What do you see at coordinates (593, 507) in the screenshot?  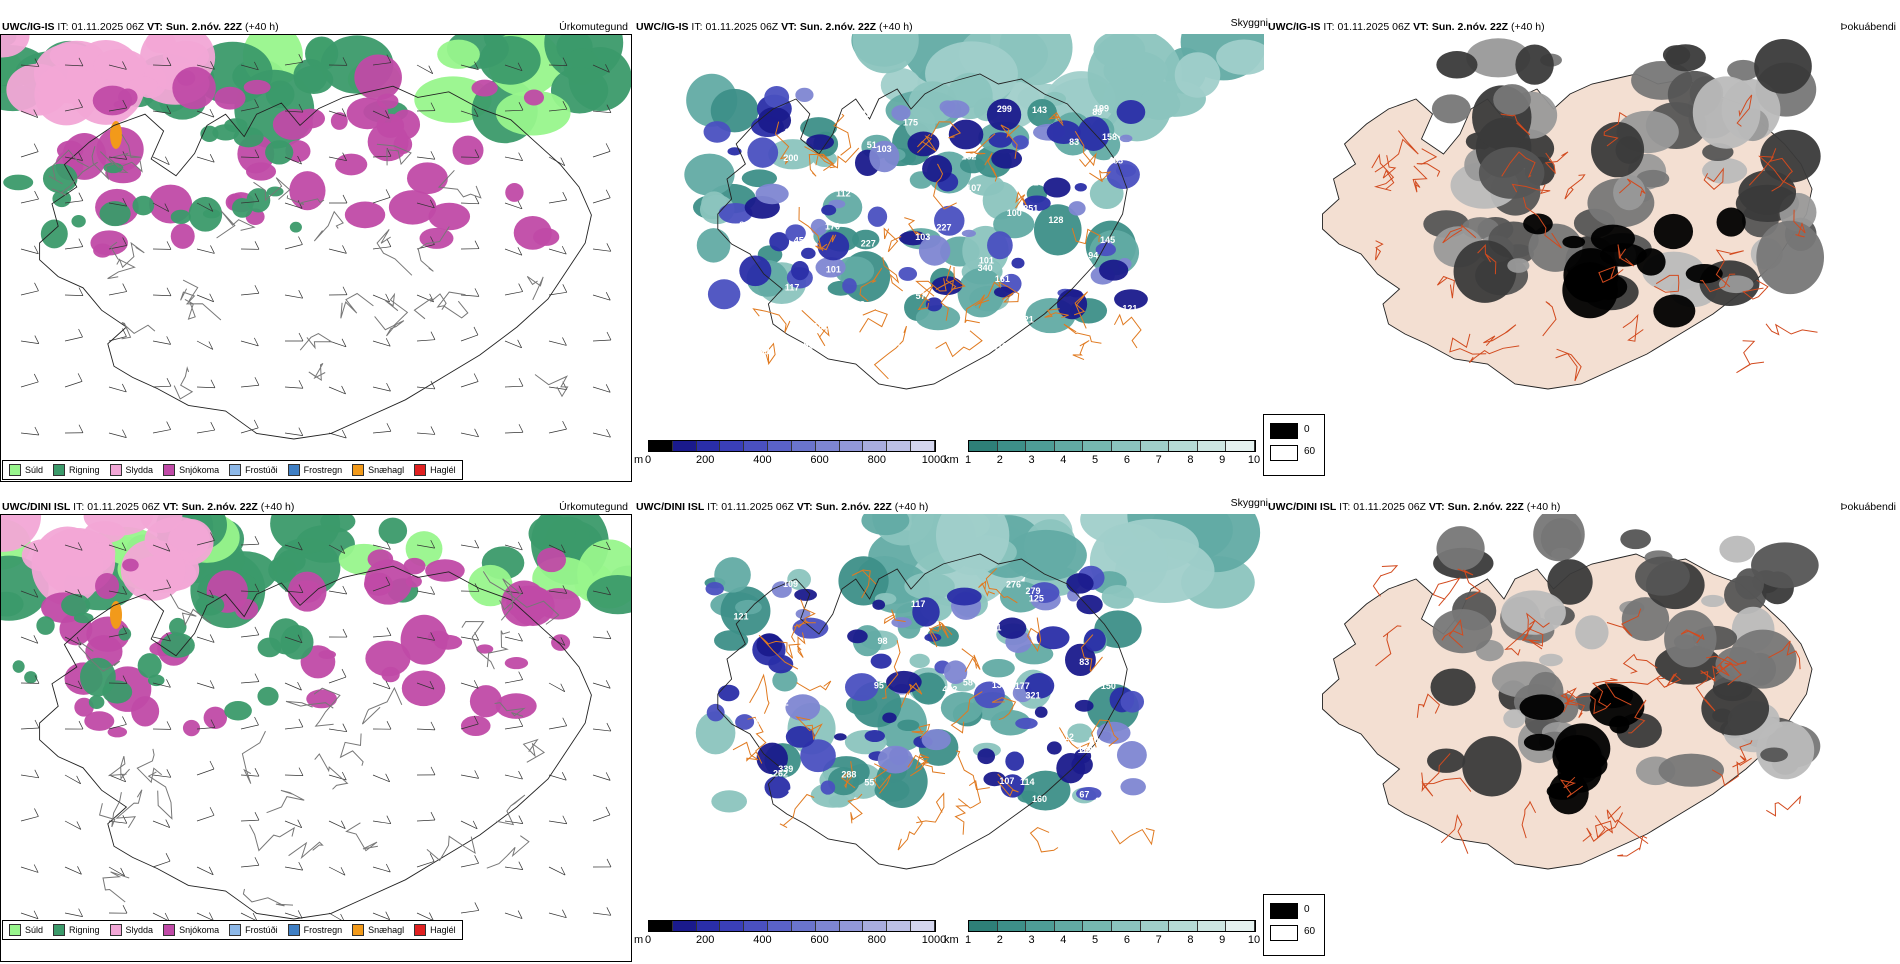 I see `panel-title: Úrkomutegund` at bounding box center [593, 507].